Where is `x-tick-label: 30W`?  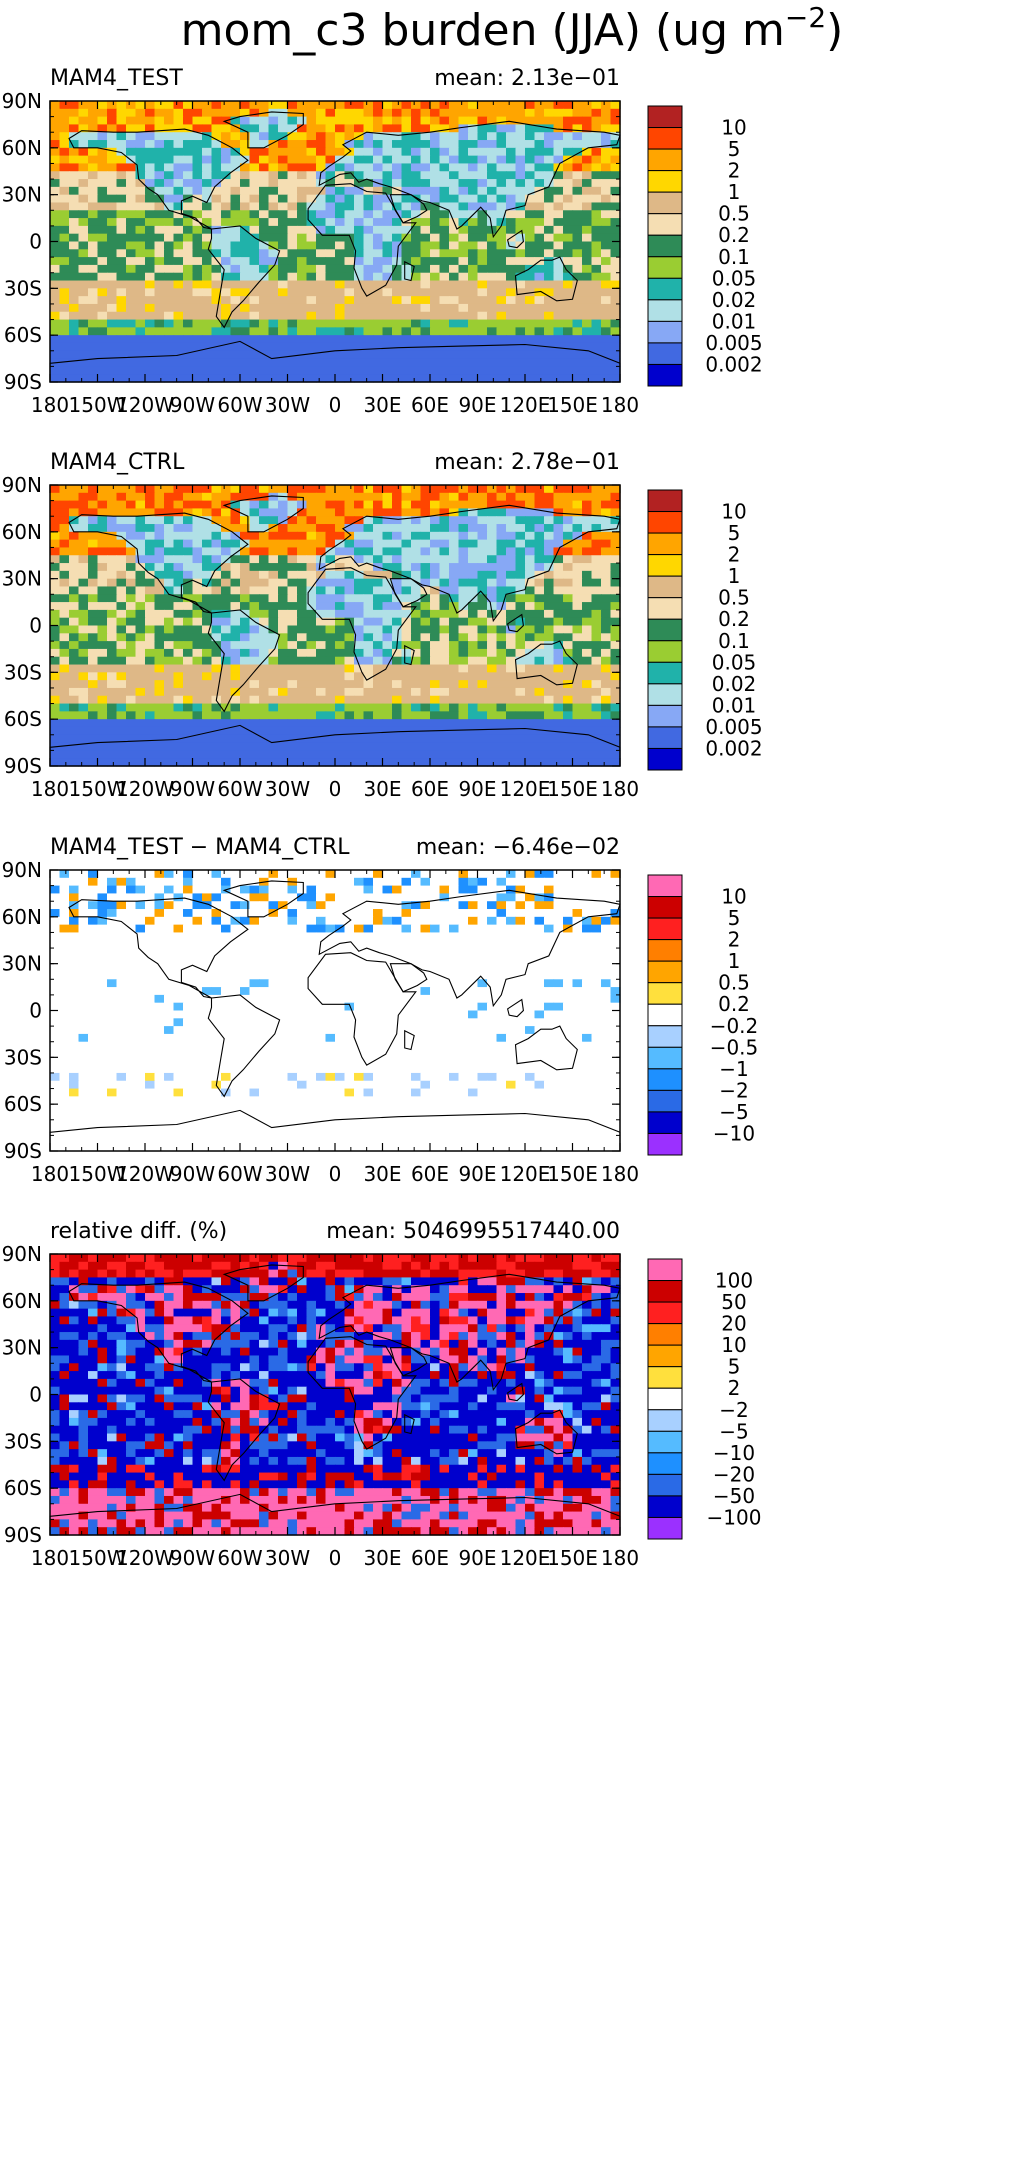
x-tick-label: 30W is located at coordinates (287, 789).